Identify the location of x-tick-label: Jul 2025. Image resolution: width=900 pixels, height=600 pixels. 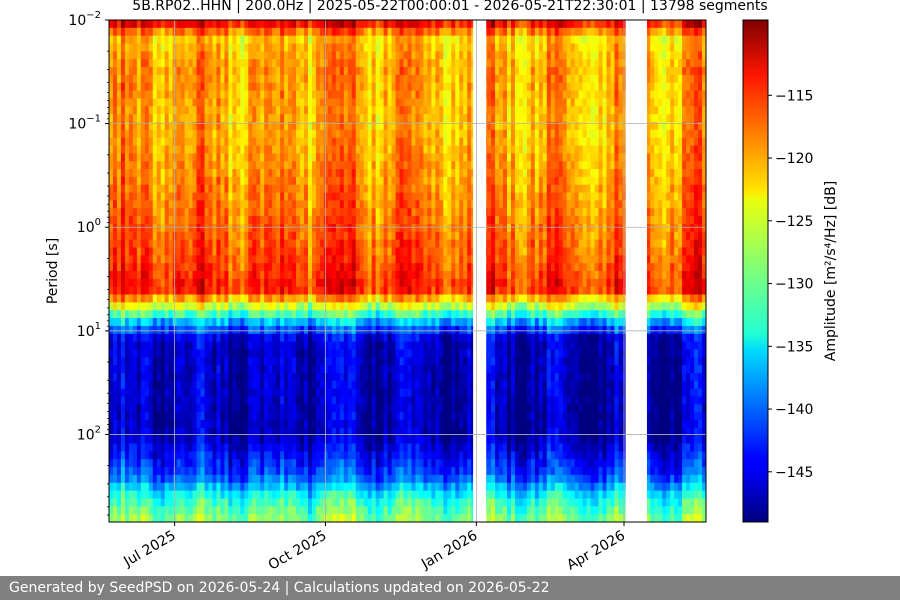
(149, 549).